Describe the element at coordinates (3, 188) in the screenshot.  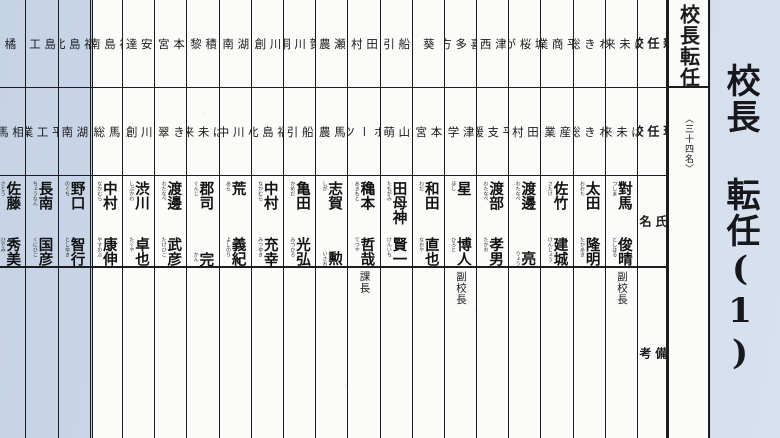
I see `person-surname-furigana: さとう` at that location.